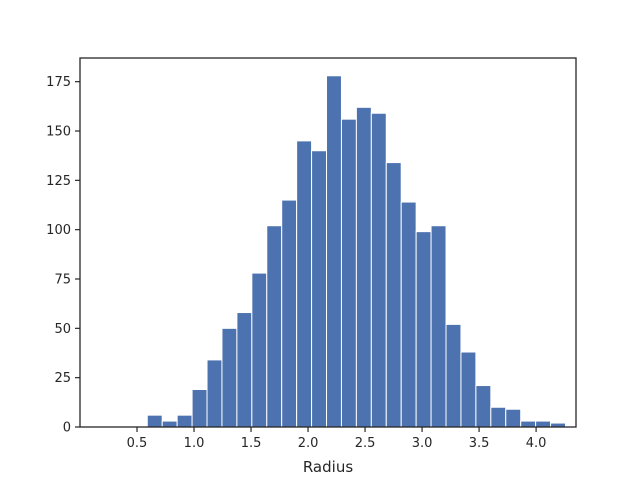 The height and width of the screenshot is (480, 640). Describe the element at coordinates (58, 132) in the screenshot. I see `y-tick-label: 150` at that location.